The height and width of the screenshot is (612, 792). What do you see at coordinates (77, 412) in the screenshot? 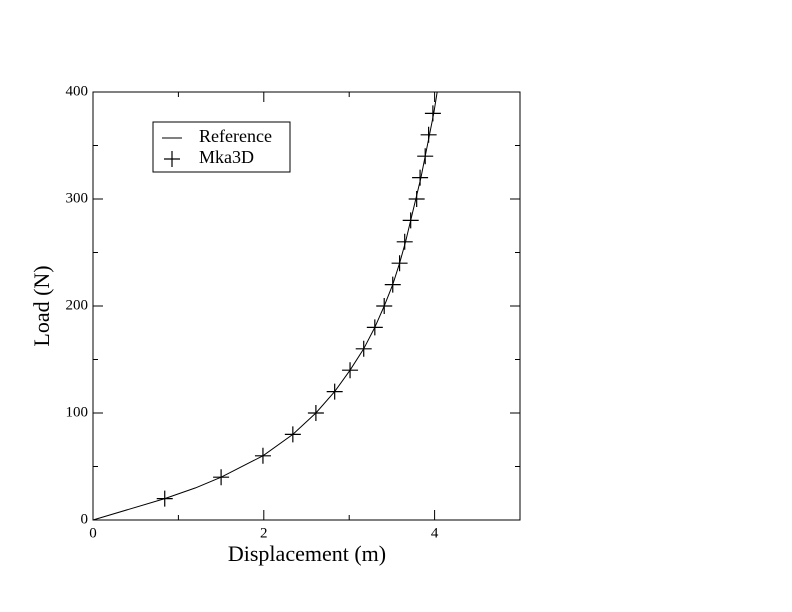
I see `y-tick-label: 100` at bounding box center [77, 412].